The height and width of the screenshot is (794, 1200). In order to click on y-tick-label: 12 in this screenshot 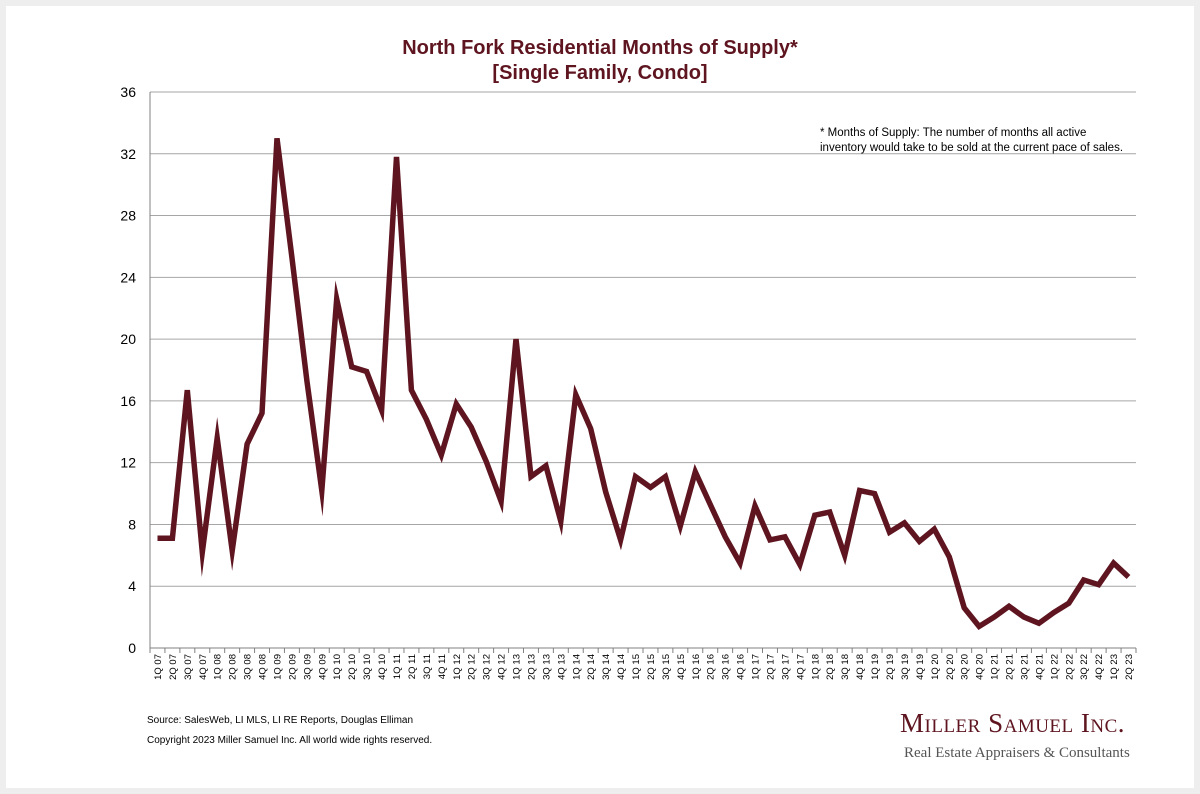, I will do `click(128, 463)`.